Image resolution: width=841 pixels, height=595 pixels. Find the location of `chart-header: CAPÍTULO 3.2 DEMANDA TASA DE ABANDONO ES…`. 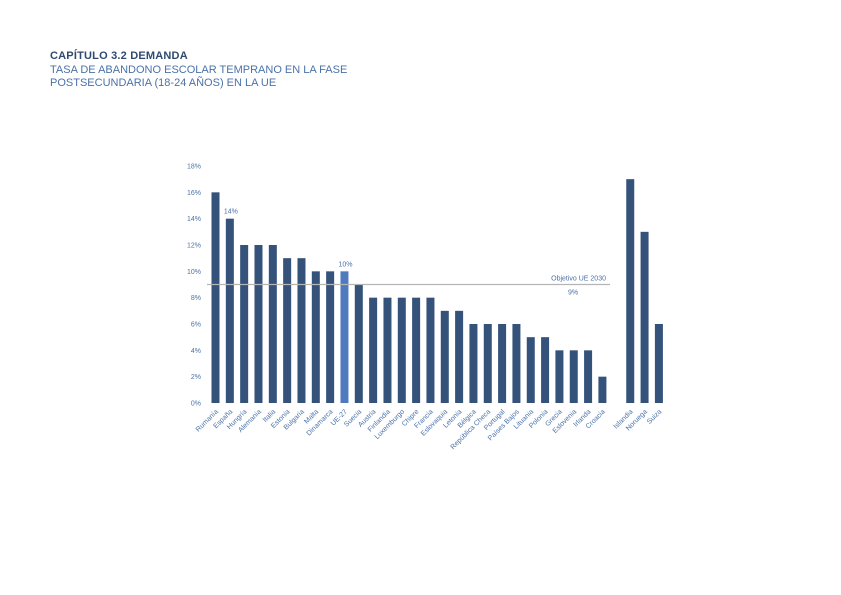

chart-header: CAPÍTULO 3.2 DEMANDA TASA DE ABANDONO ES… is located at coordinates (215, 69).